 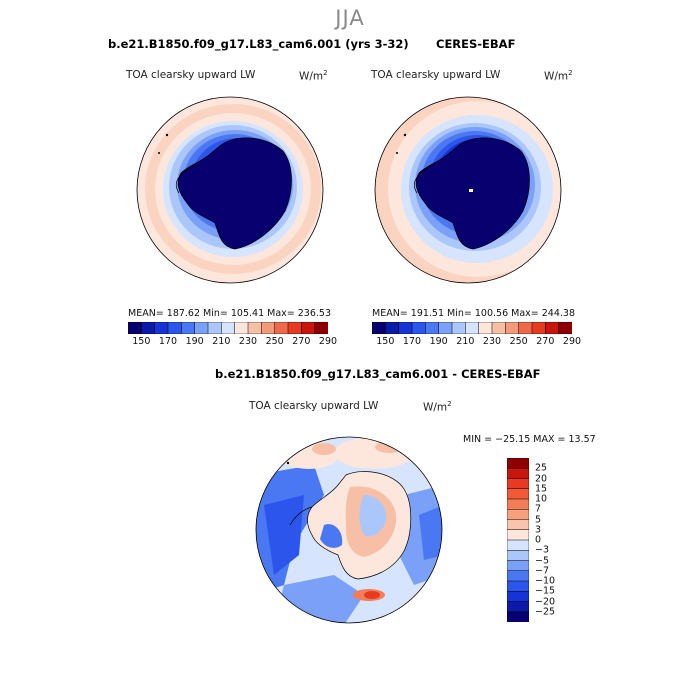 I want to click on season-title: JJA, so click(x=350, y=18).